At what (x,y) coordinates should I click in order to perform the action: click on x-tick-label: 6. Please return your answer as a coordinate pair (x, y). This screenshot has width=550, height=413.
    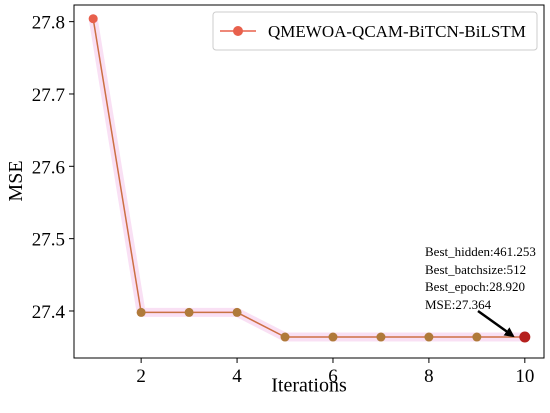
    Looking at the image, I should click on (333, 376).